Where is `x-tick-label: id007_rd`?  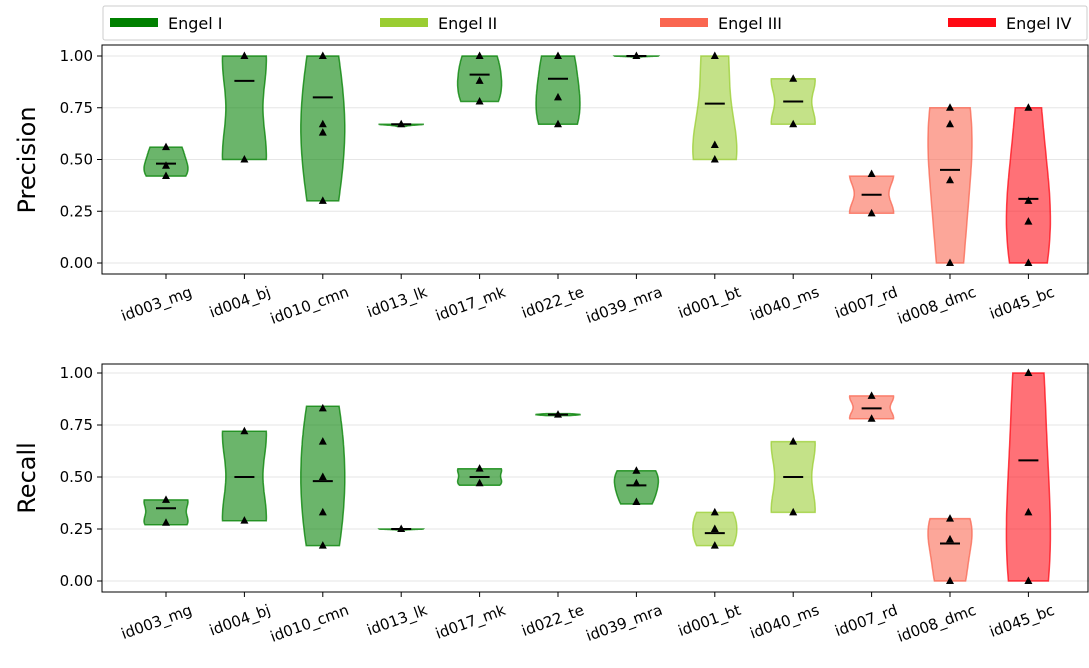
x-tick-label: id007_rd is located at coordinates (866, 621).